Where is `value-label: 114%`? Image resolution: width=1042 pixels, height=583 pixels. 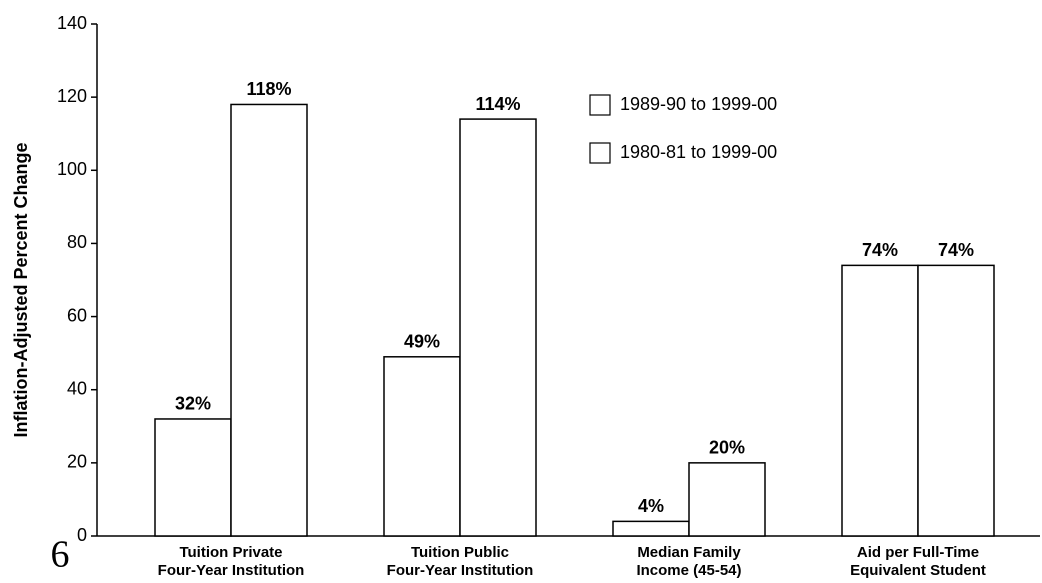
value-label: 114% is located at coordinates (497, 104).